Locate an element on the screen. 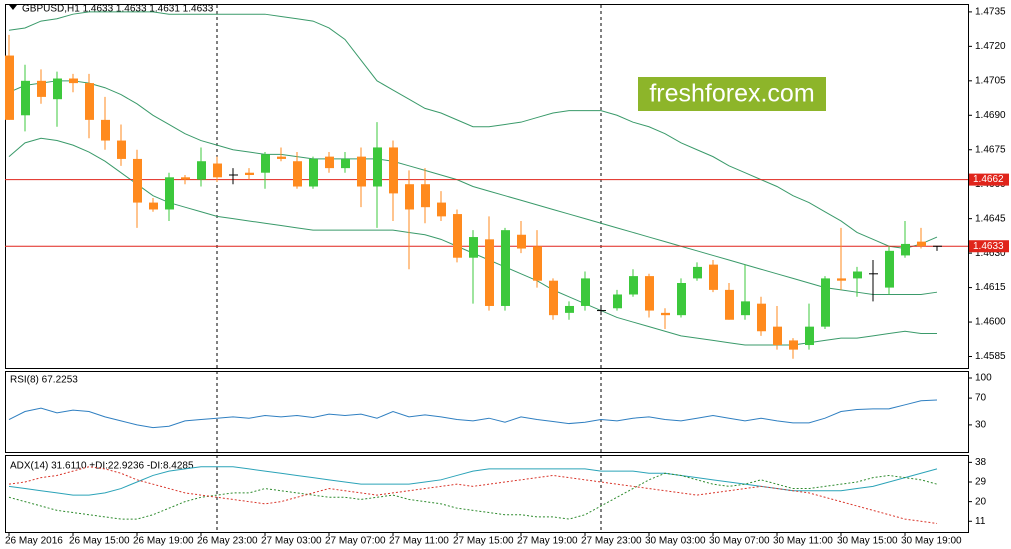  y-tick-label: 11 is located at coordinates (980, 521).